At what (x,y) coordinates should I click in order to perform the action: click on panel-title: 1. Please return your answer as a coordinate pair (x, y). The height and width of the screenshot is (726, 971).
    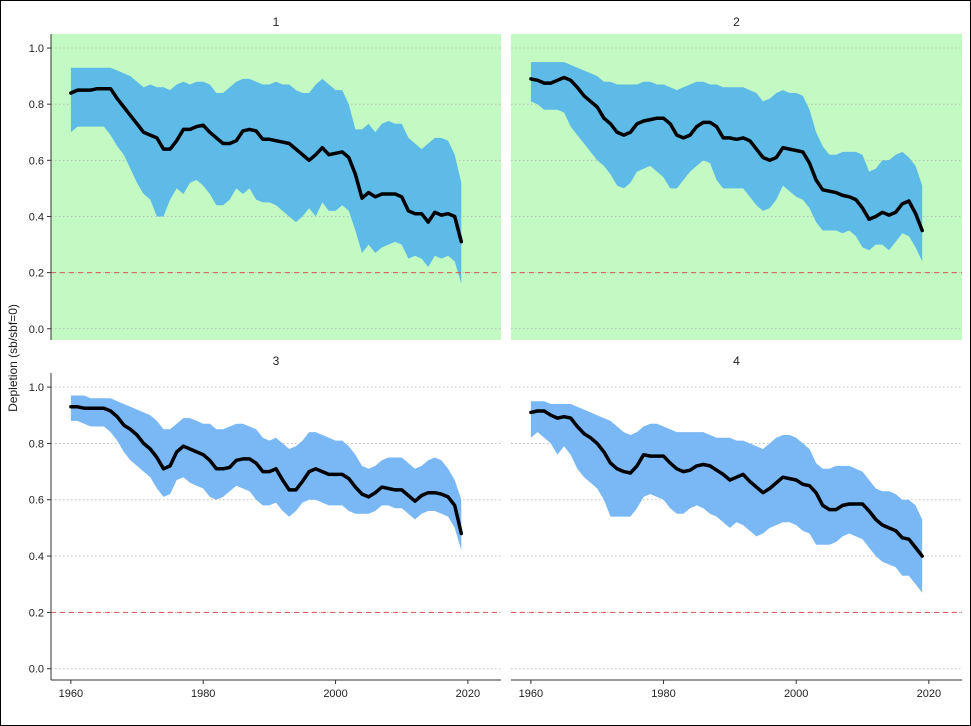
    Looking at the image, I should click on (276, 22).